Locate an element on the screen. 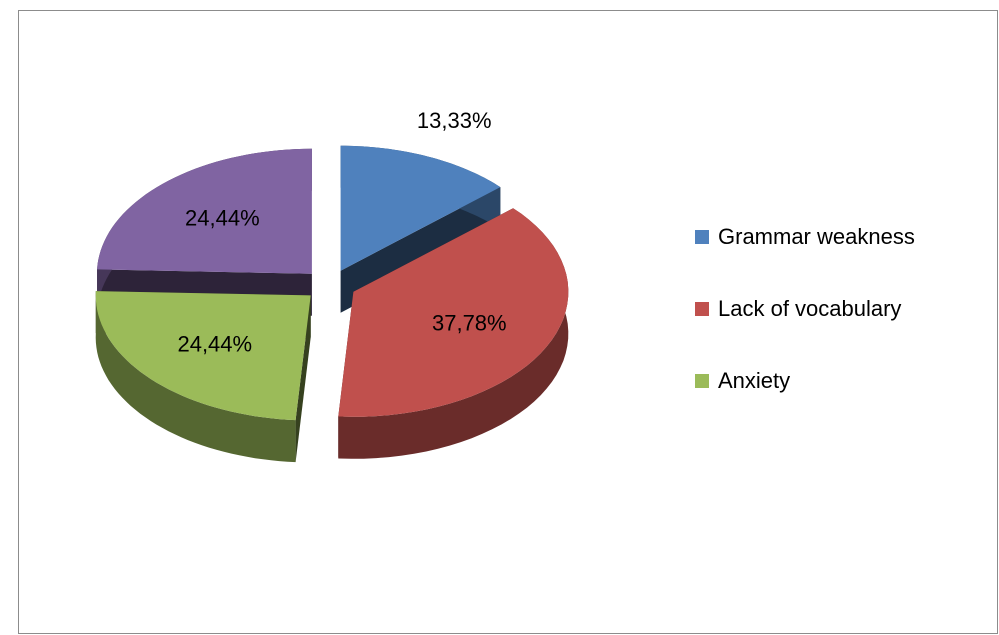 This screenshot has height=635, width=999. legend-label: Grammar weakness is located at coordinates (816, 236).